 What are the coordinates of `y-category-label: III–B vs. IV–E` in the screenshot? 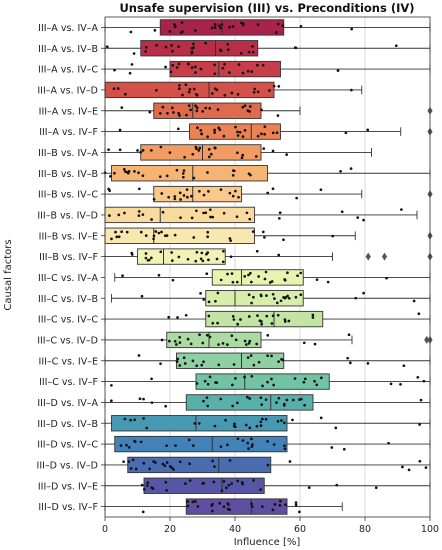 It's located at (68, 236).